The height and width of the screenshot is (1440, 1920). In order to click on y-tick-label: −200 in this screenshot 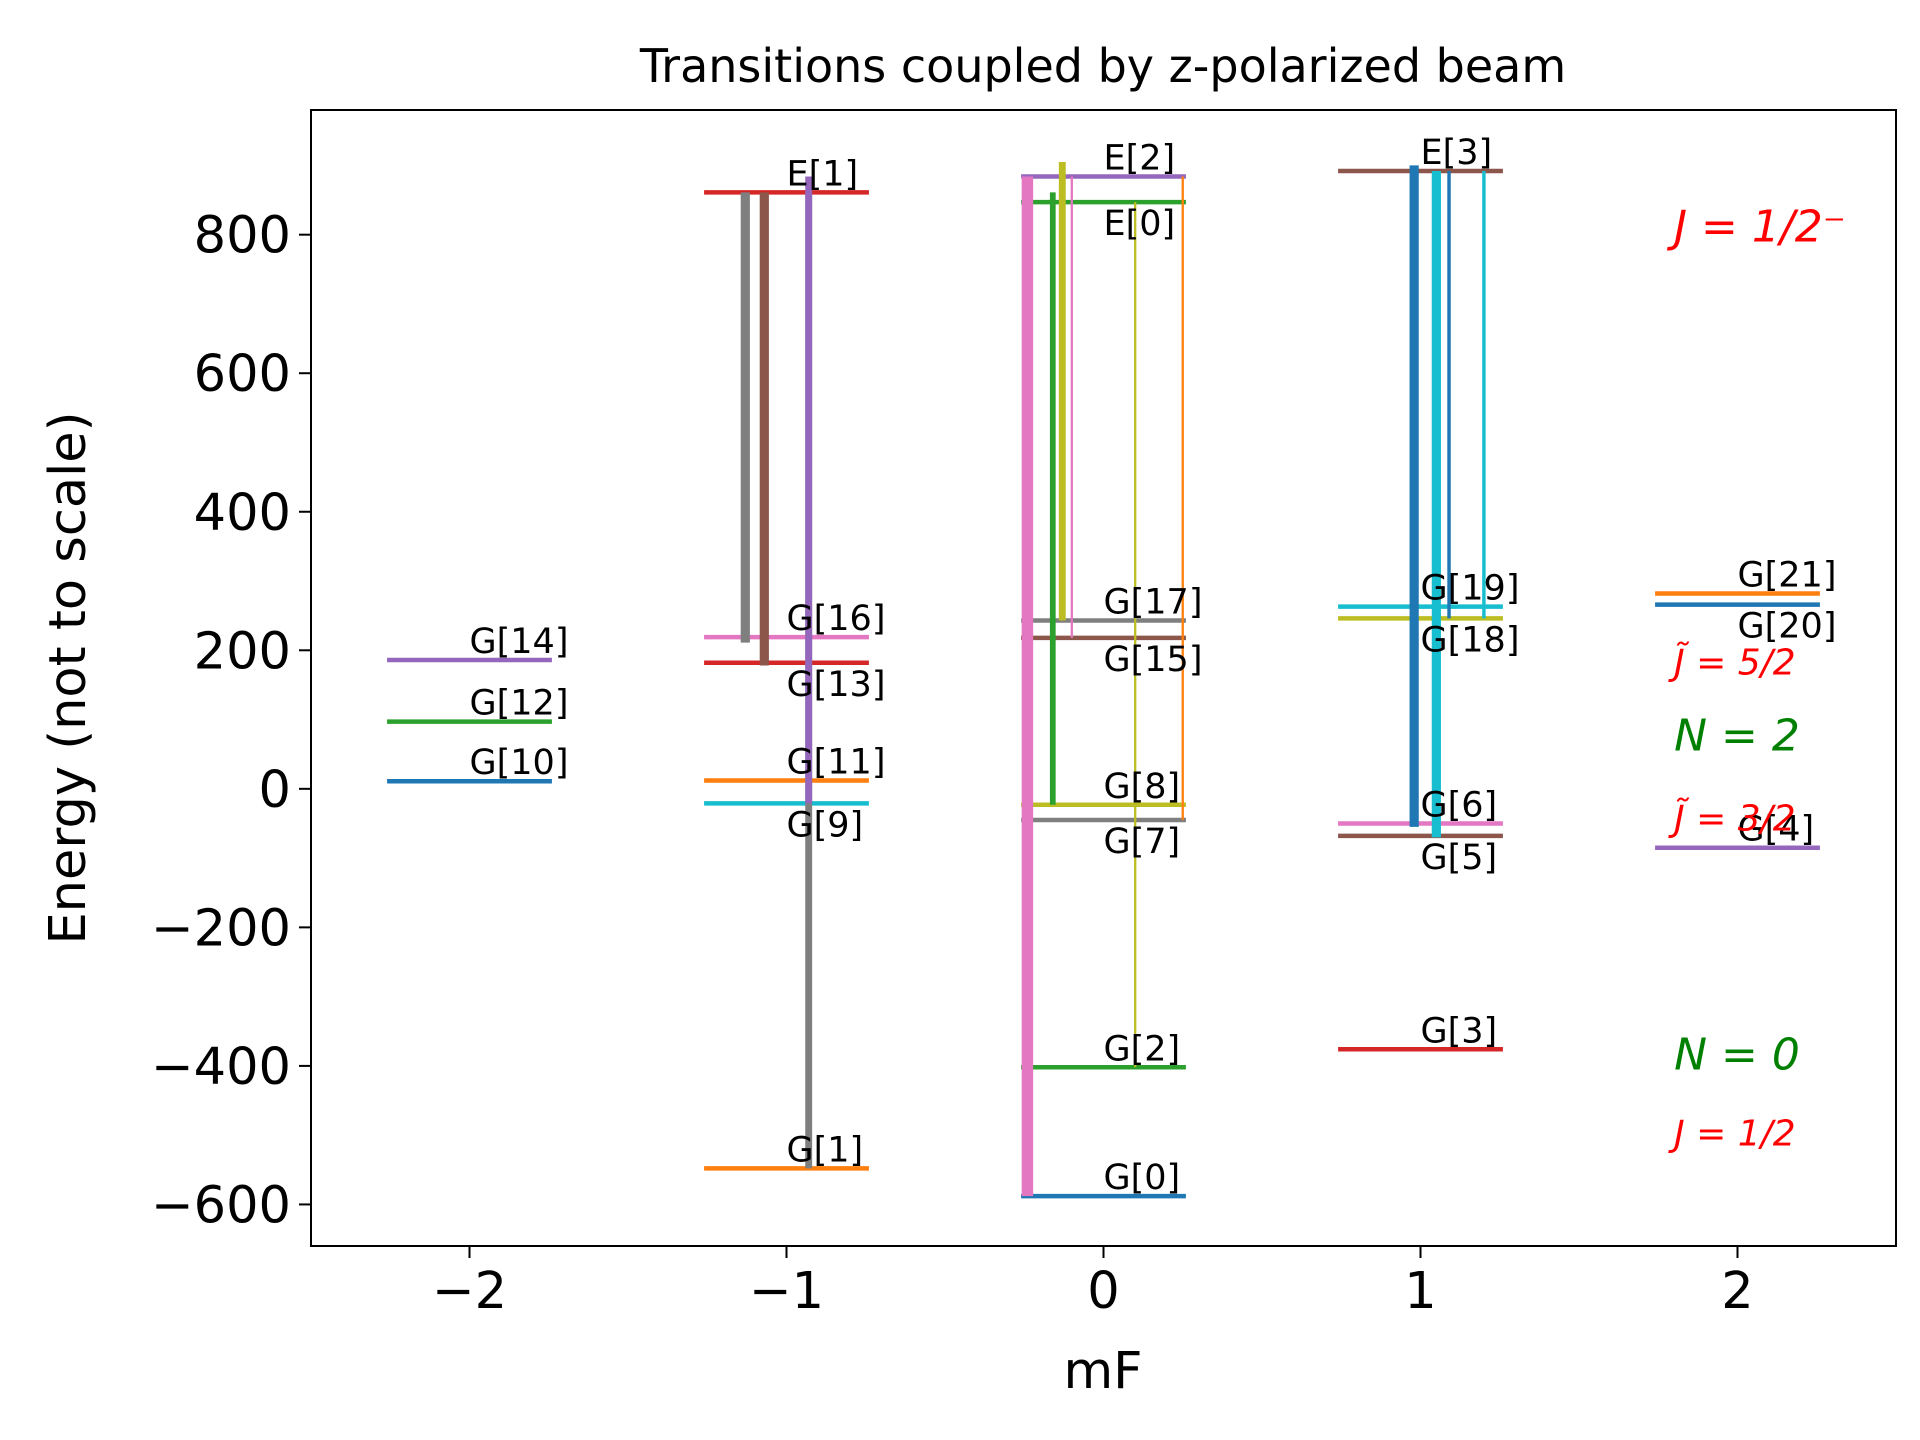, I will do `click(221, 928)`.